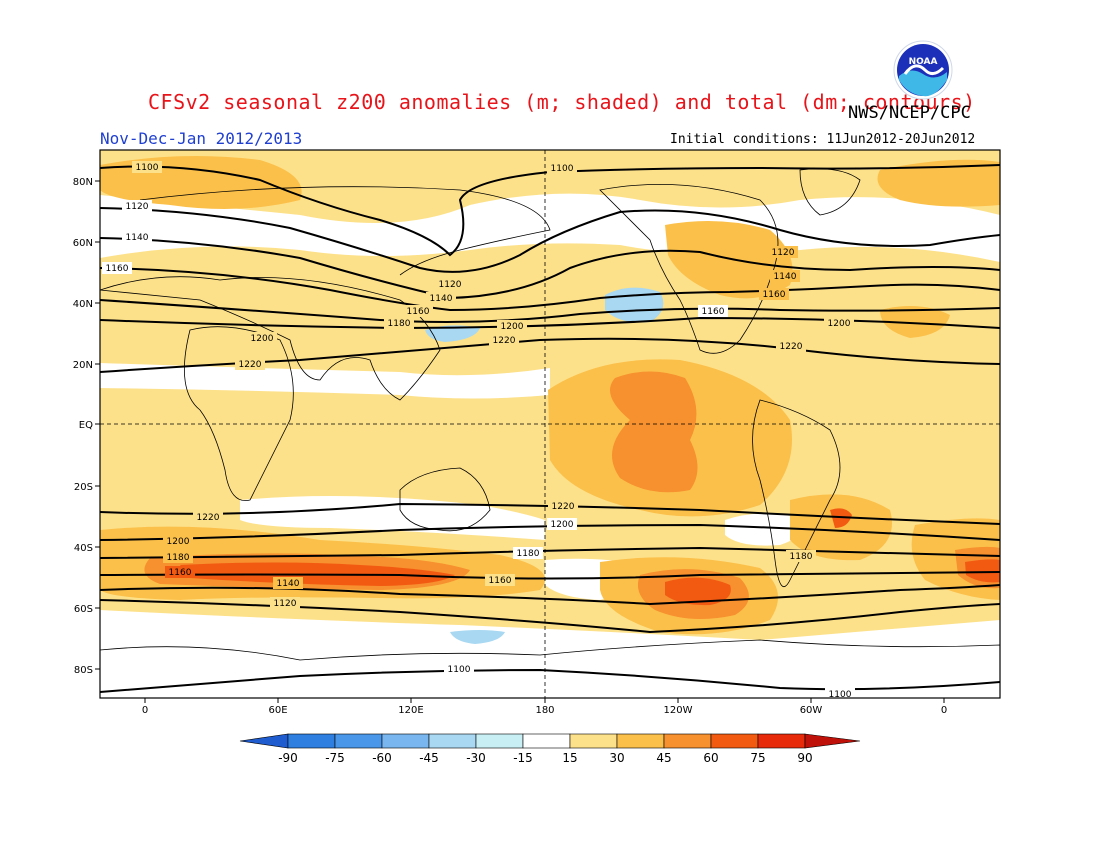 The image size is (1100, 850). I want to click on colorbar-label: -45, so click(429, 758).